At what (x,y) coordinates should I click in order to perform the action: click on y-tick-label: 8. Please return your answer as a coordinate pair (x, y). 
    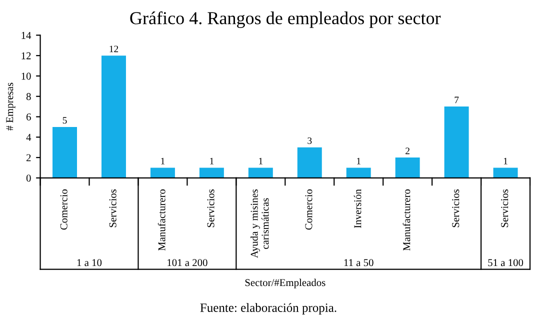
    Looking at the image, I should click on (28, 96).